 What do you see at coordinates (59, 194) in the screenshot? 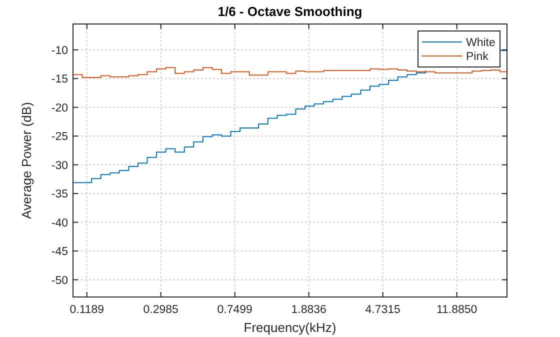
I see `y-tick-label: -35` at bounding box center [59, 194].